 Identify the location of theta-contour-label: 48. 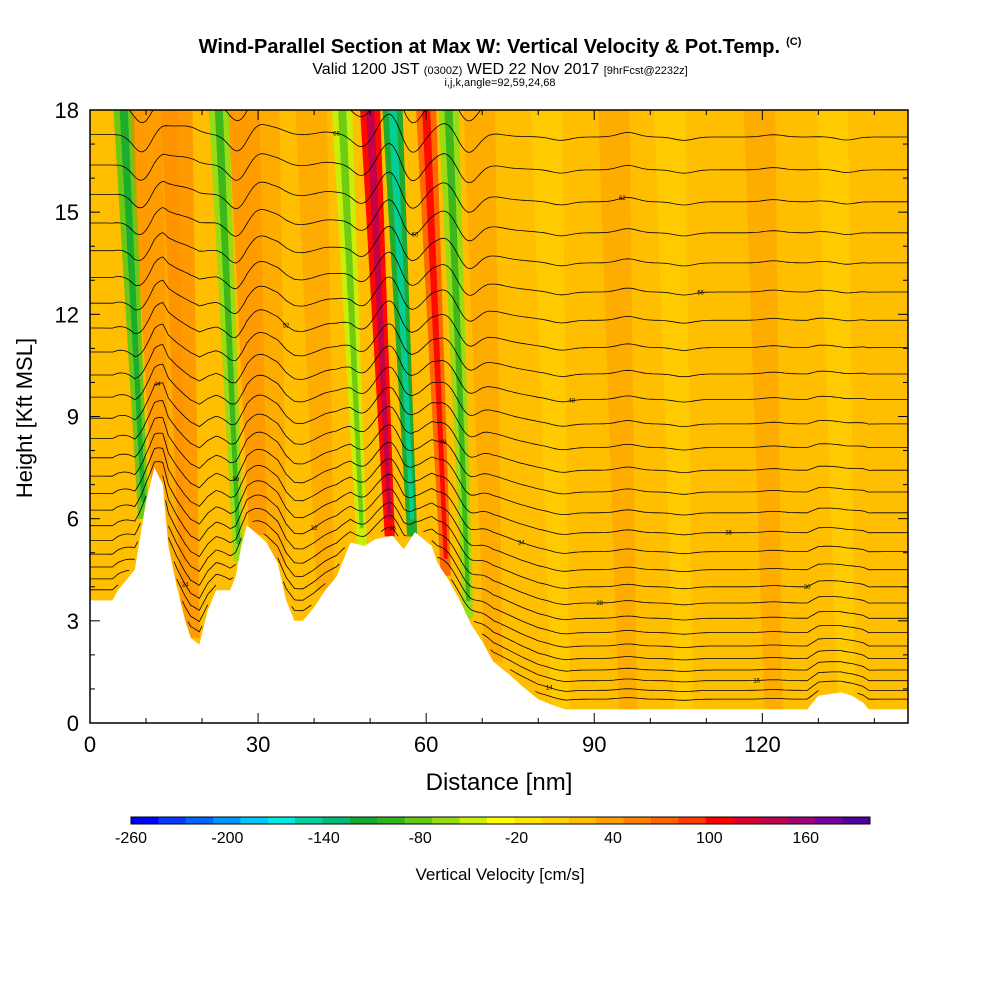
(571, 402).